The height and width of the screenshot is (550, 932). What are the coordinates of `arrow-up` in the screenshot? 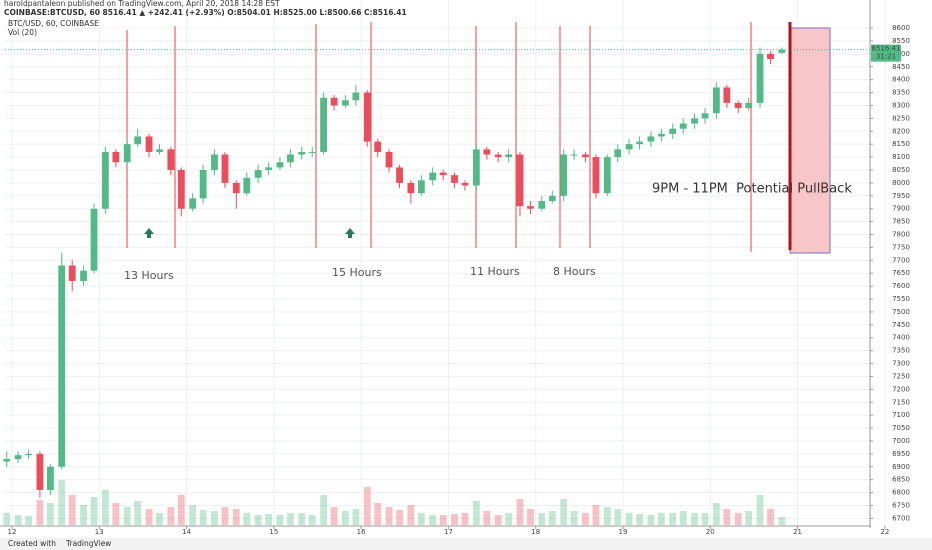 It's located at (350, 233).